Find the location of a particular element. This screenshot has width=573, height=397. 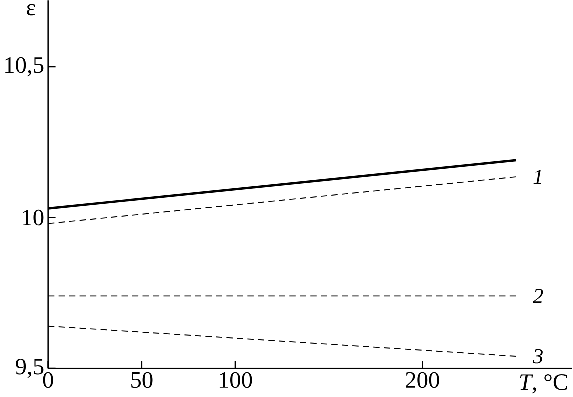

x-tick-label: 50 is located at coordinates (142, 380).